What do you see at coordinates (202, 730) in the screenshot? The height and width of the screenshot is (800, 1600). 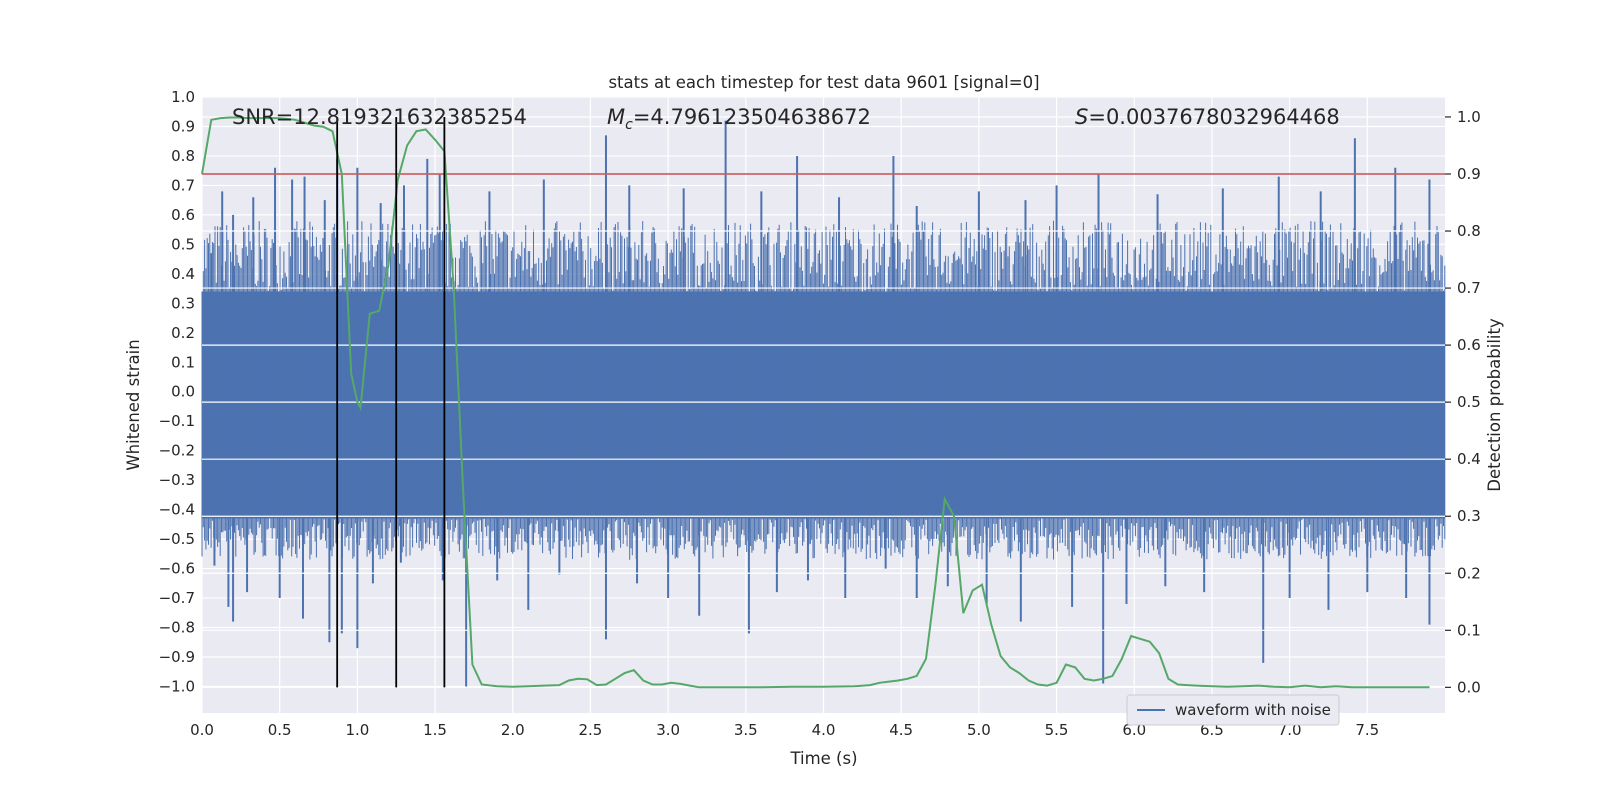 I see `x-tick-label: 0.0` at bounding box center [202, 730].